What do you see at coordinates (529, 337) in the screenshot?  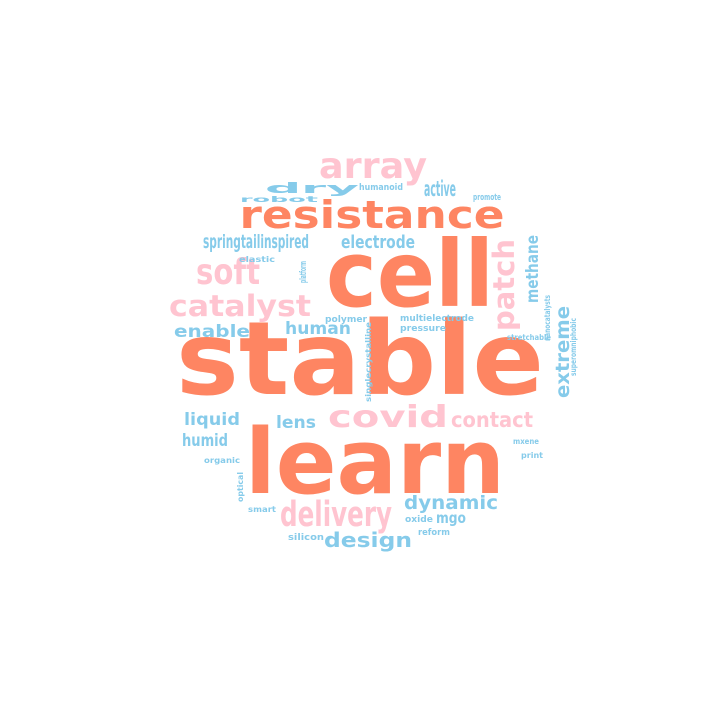 I see `word-stretchable: stretchable` at bounding box center [529, 337].